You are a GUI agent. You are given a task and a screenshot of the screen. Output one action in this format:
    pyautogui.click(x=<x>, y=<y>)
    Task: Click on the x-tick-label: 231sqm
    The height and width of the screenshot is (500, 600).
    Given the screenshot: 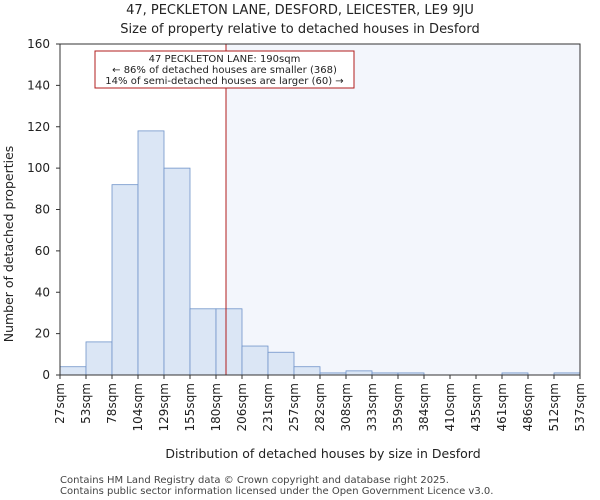 What is the action you would take?
    pyautogui.click(x=268, y=407)
    